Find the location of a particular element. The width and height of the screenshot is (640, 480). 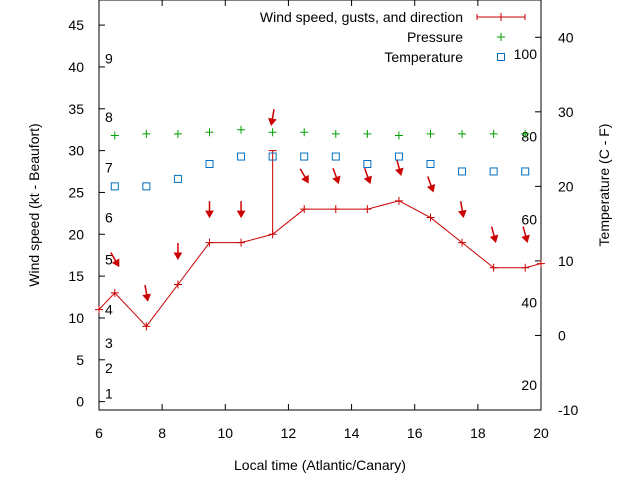

legend-wind-marker is located at coordinates (501, 17).